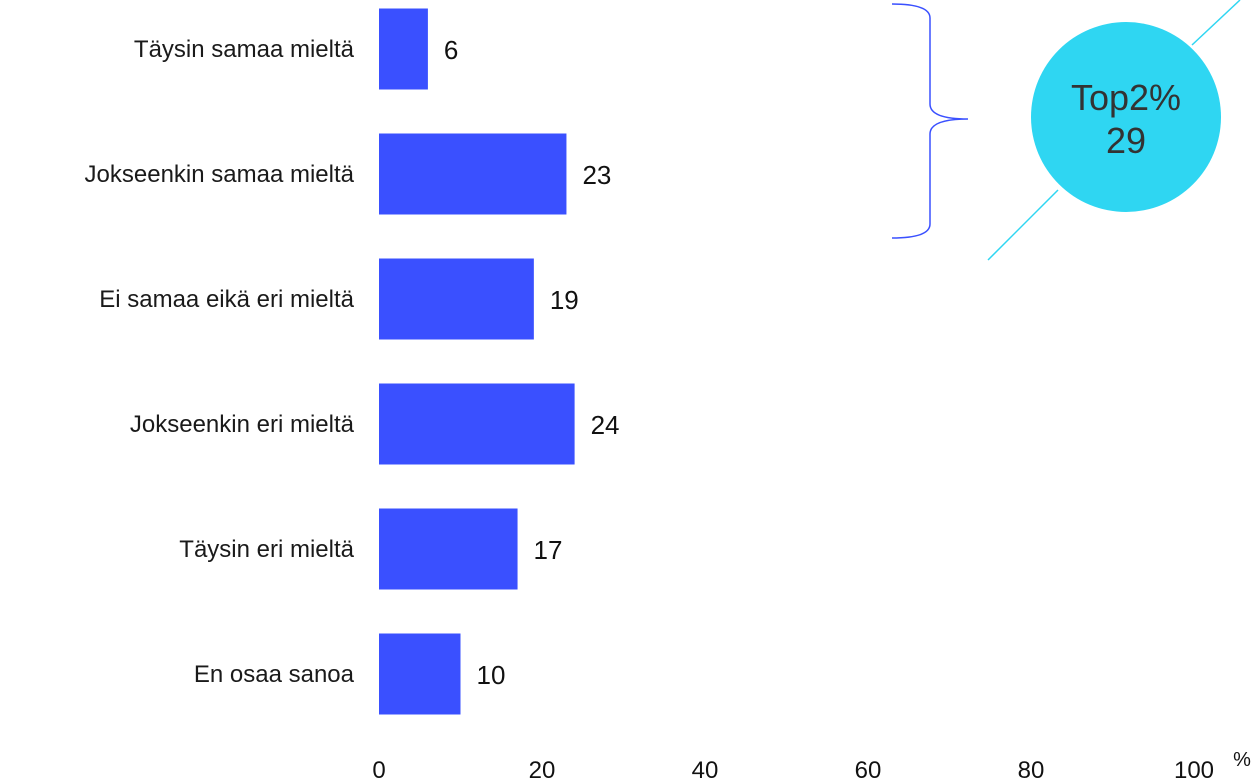  Describe the element at coordinates (1031, 769) in the screenshot. I see `x-tick-label: 80` at that location.